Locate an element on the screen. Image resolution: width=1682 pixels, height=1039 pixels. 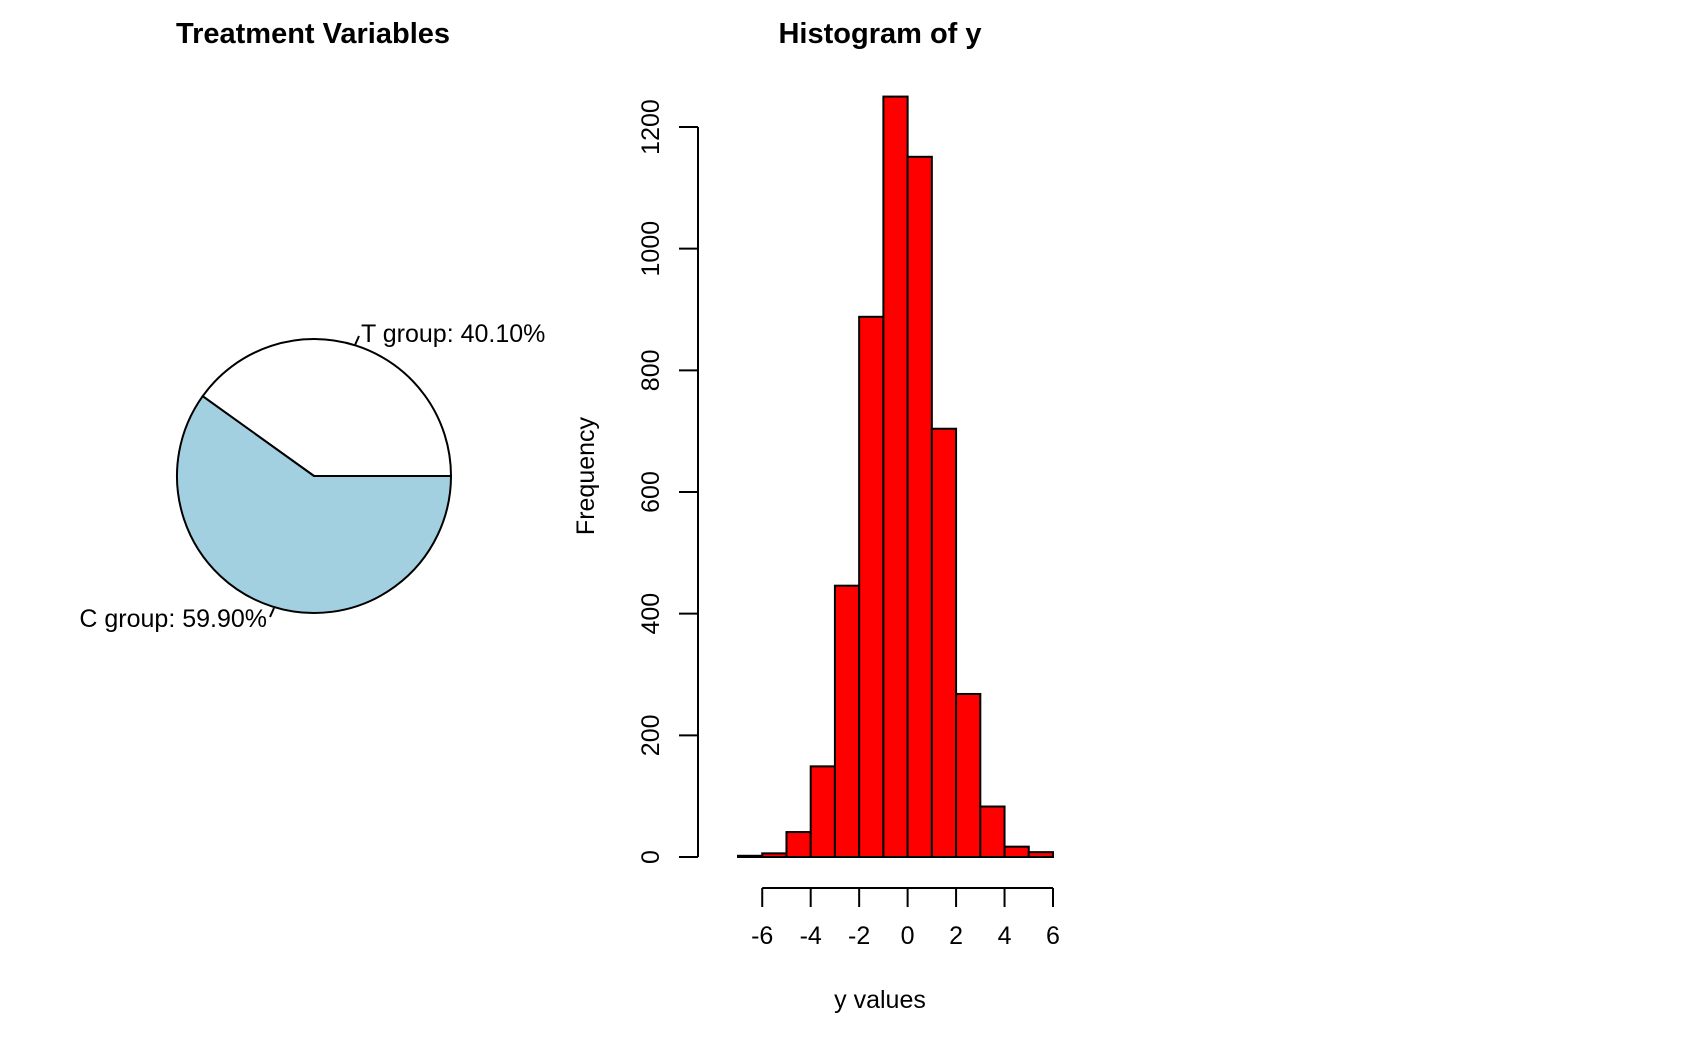
histogram-bars is located at coordinates (896, 477).